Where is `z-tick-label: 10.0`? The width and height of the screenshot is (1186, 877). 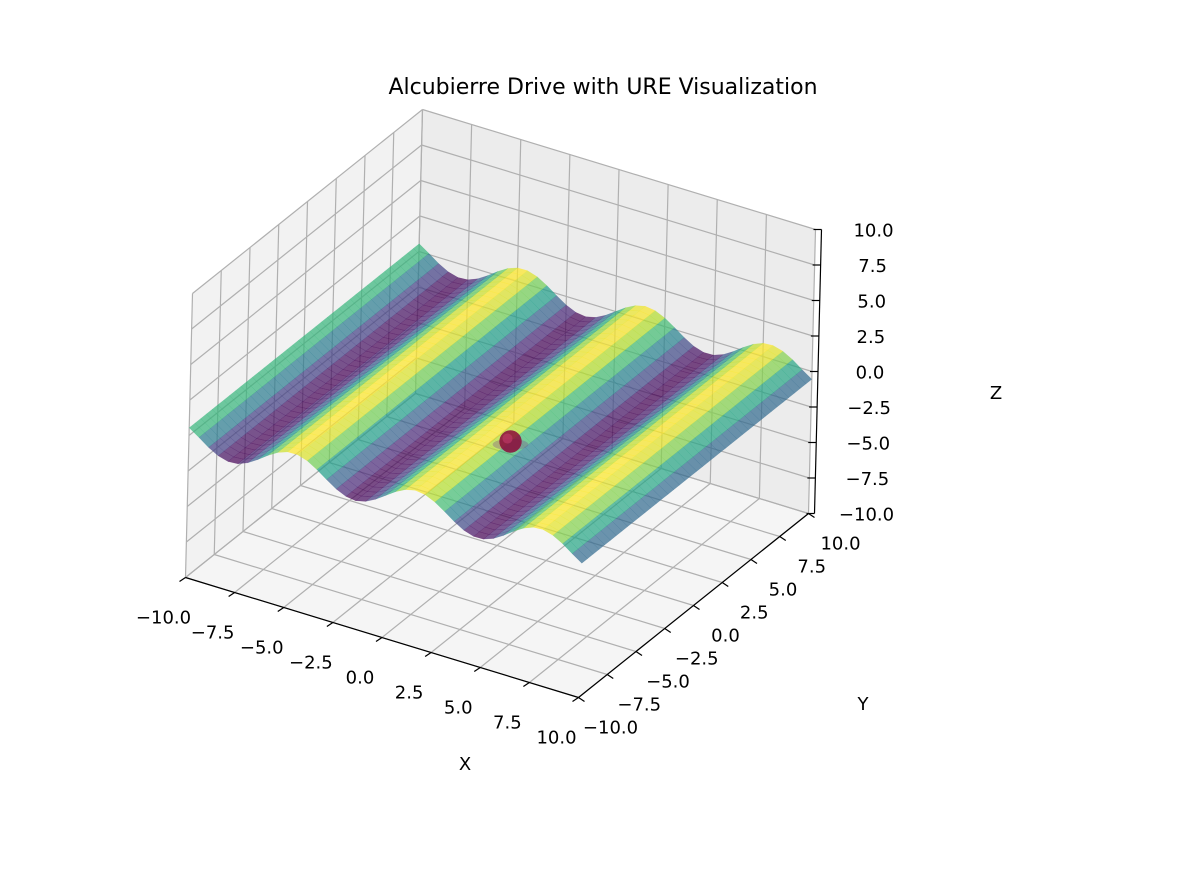 z-tick-label: 10.0 is located at coordinates (873, 231).